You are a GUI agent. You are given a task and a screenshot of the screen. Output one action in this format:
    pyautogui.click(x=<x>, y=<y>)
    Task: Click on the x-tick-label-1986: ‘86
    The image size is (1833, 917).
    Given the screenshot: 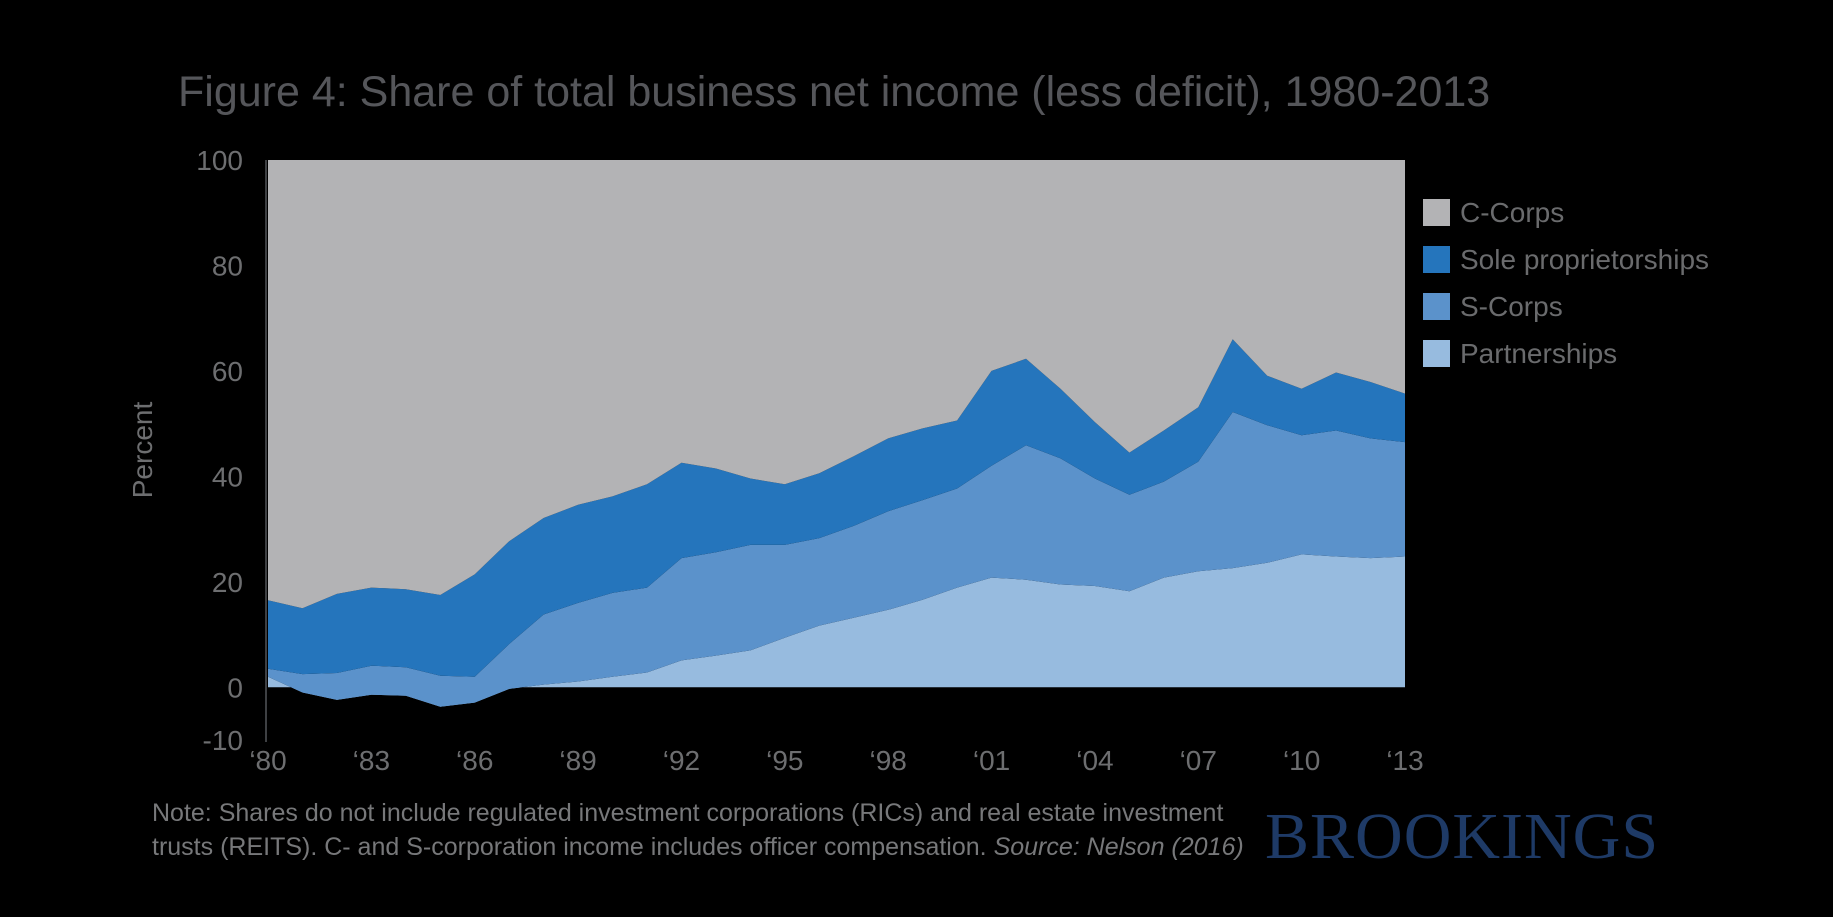 What is the action you would take?
    pyautogui.click(x=474, y=760)
    